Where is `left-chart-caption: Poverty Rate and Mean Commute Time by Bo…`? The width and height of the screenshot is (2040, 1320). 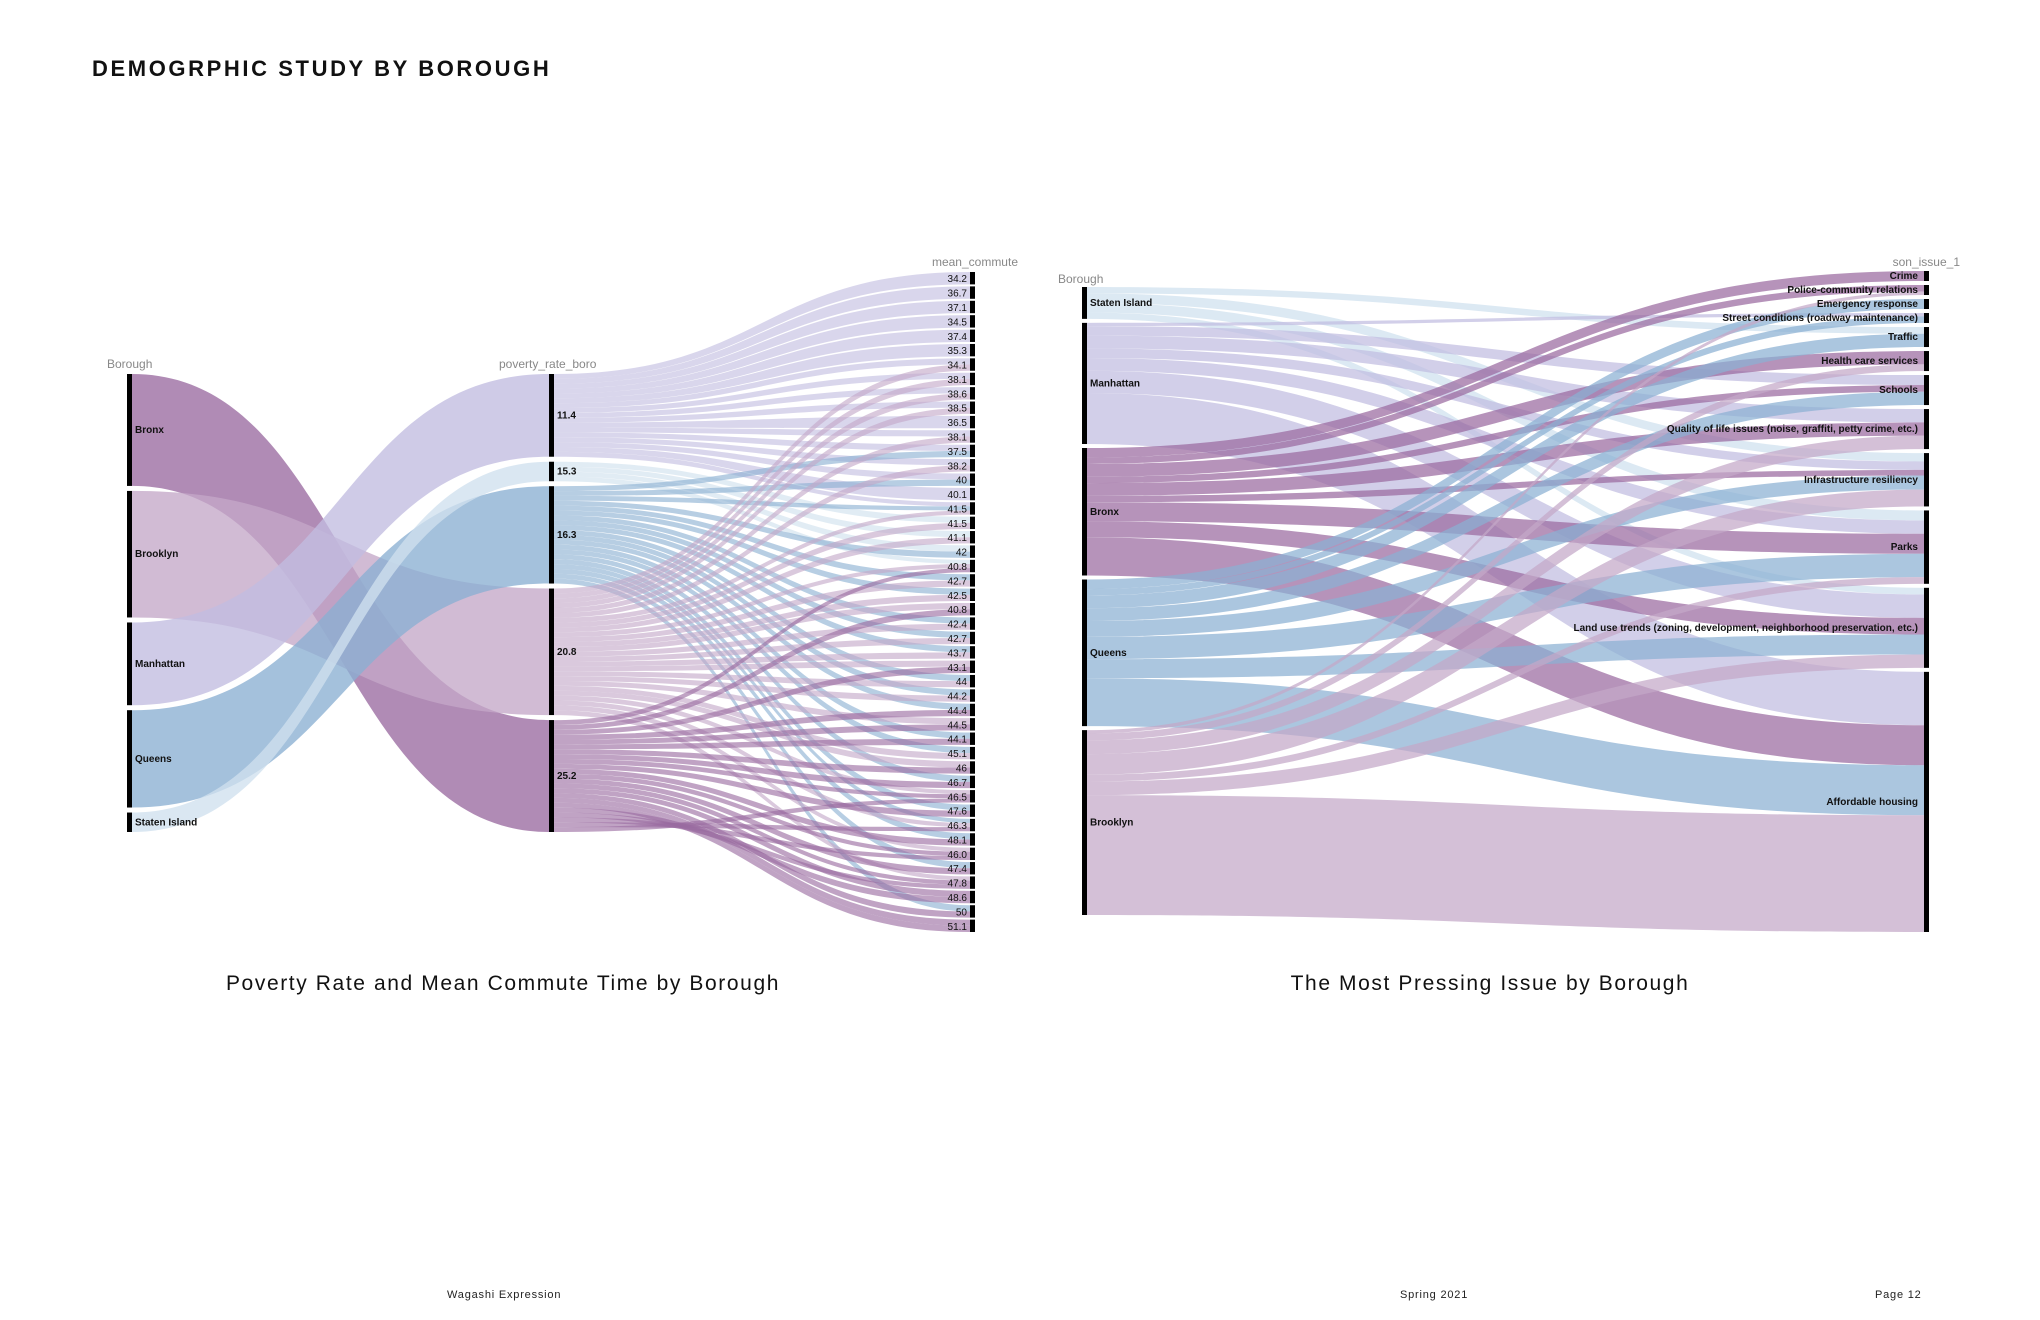 left-chart-caption: Poverty Rate and Mean Commute Time by Bo… is located at coordinates (503, 983).